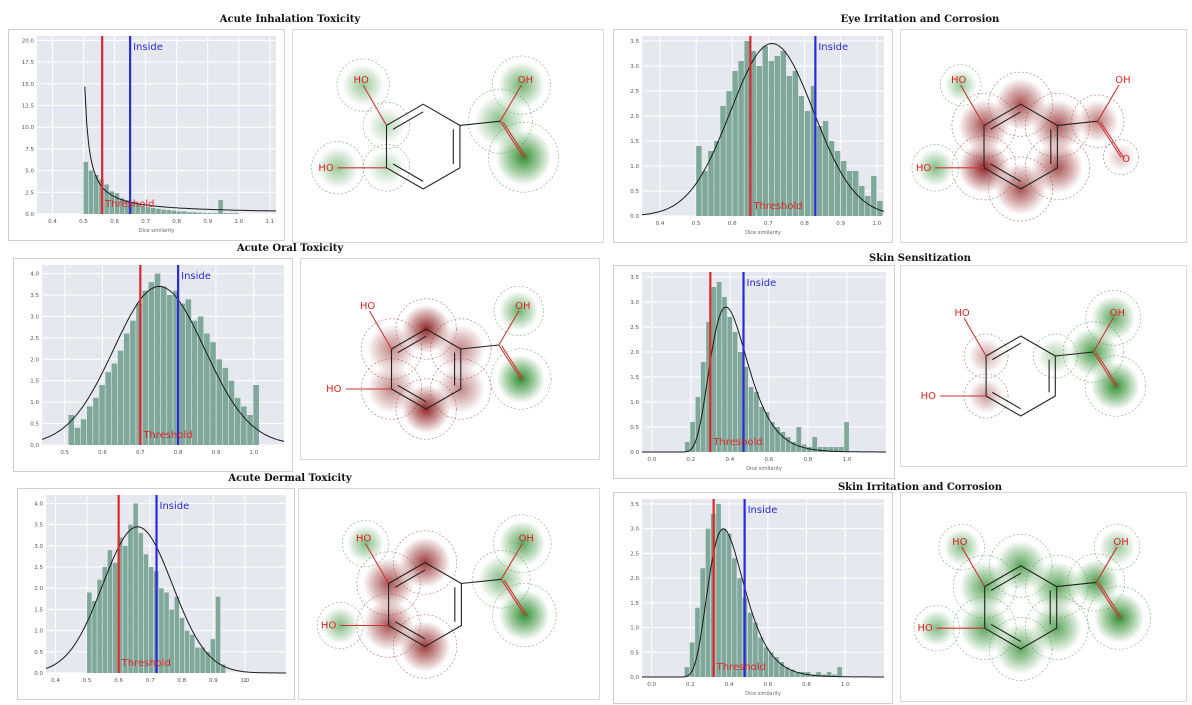  I want to click on x-tick-label: 0.2, so click(690, 460).